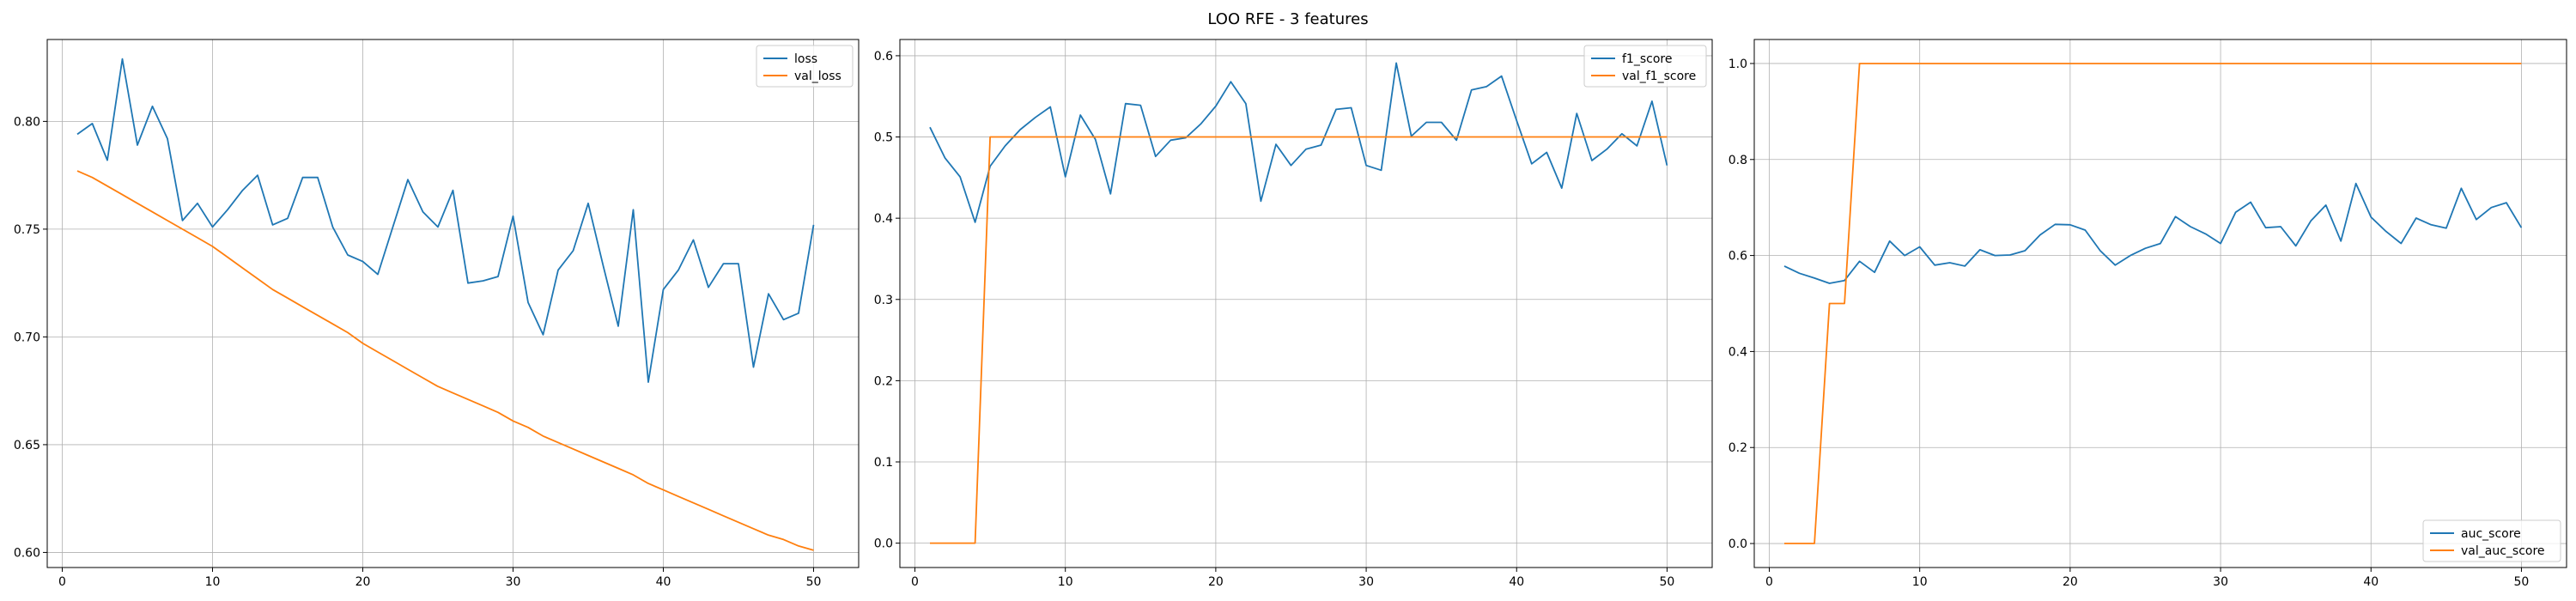 This screenshot has height=601, width=2576. Describe the element at coordinates (1737, 160) in the screenshot. I see `y-tick-label: 0.8` at that location.